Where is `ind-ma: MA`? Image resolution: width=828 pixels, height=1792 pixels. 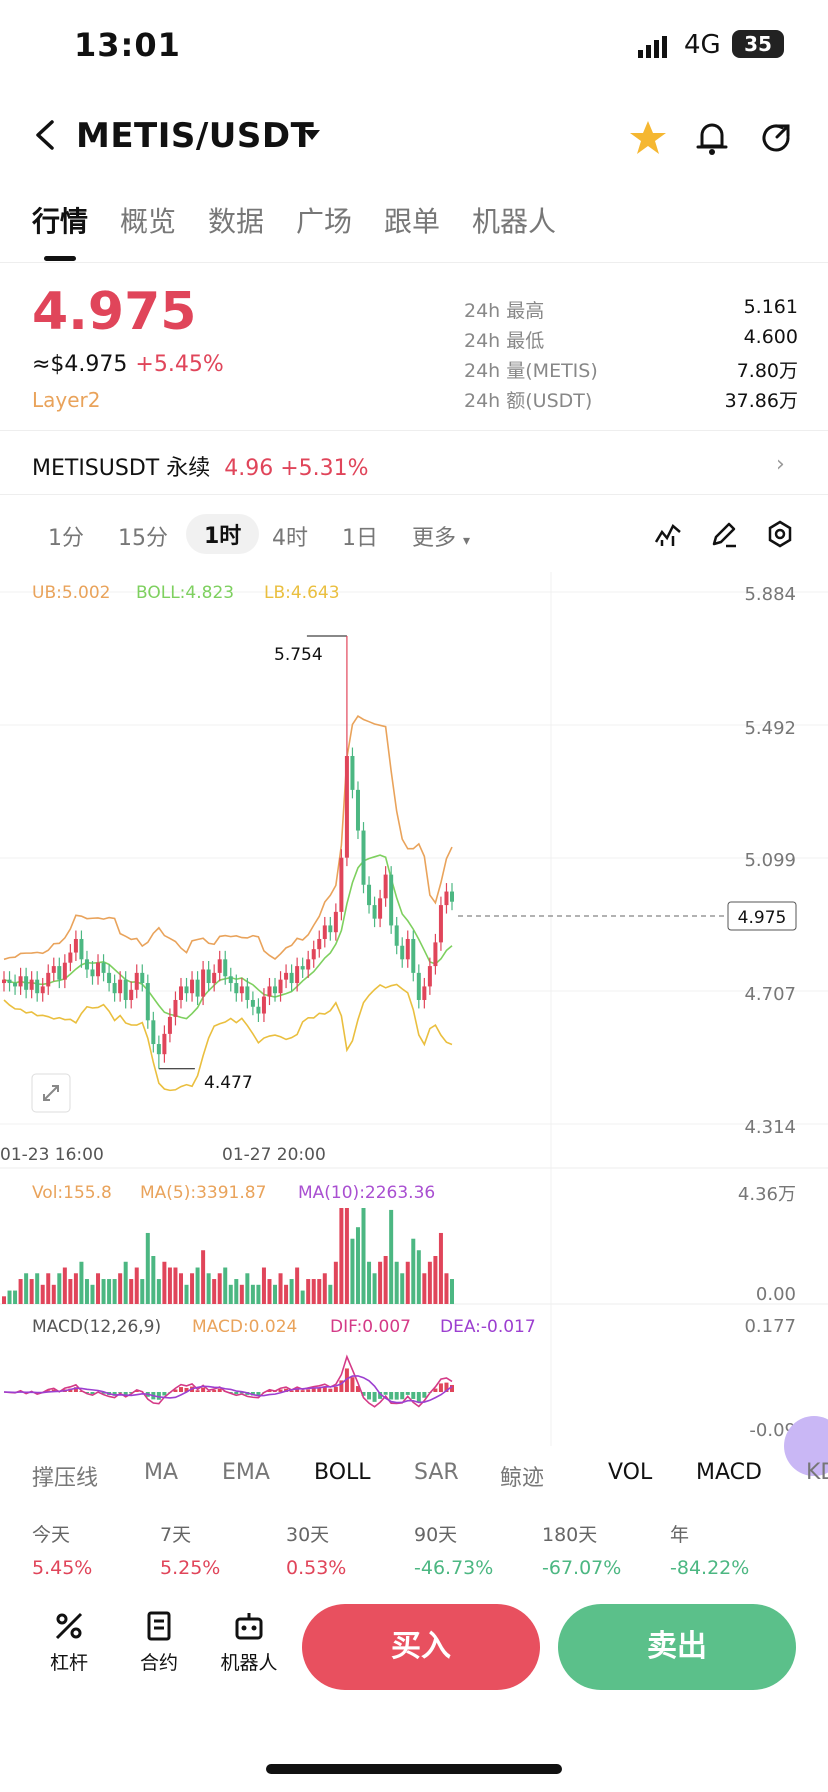
ind-ma: MA is located at coordinates (161, 1472).